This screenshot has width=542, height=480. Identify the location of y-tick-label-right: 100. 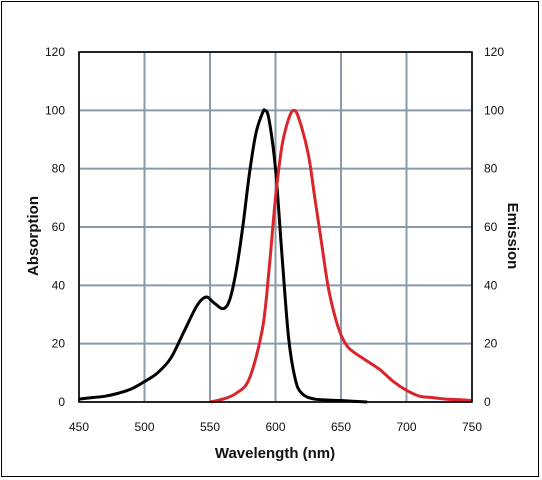
(494, 110).